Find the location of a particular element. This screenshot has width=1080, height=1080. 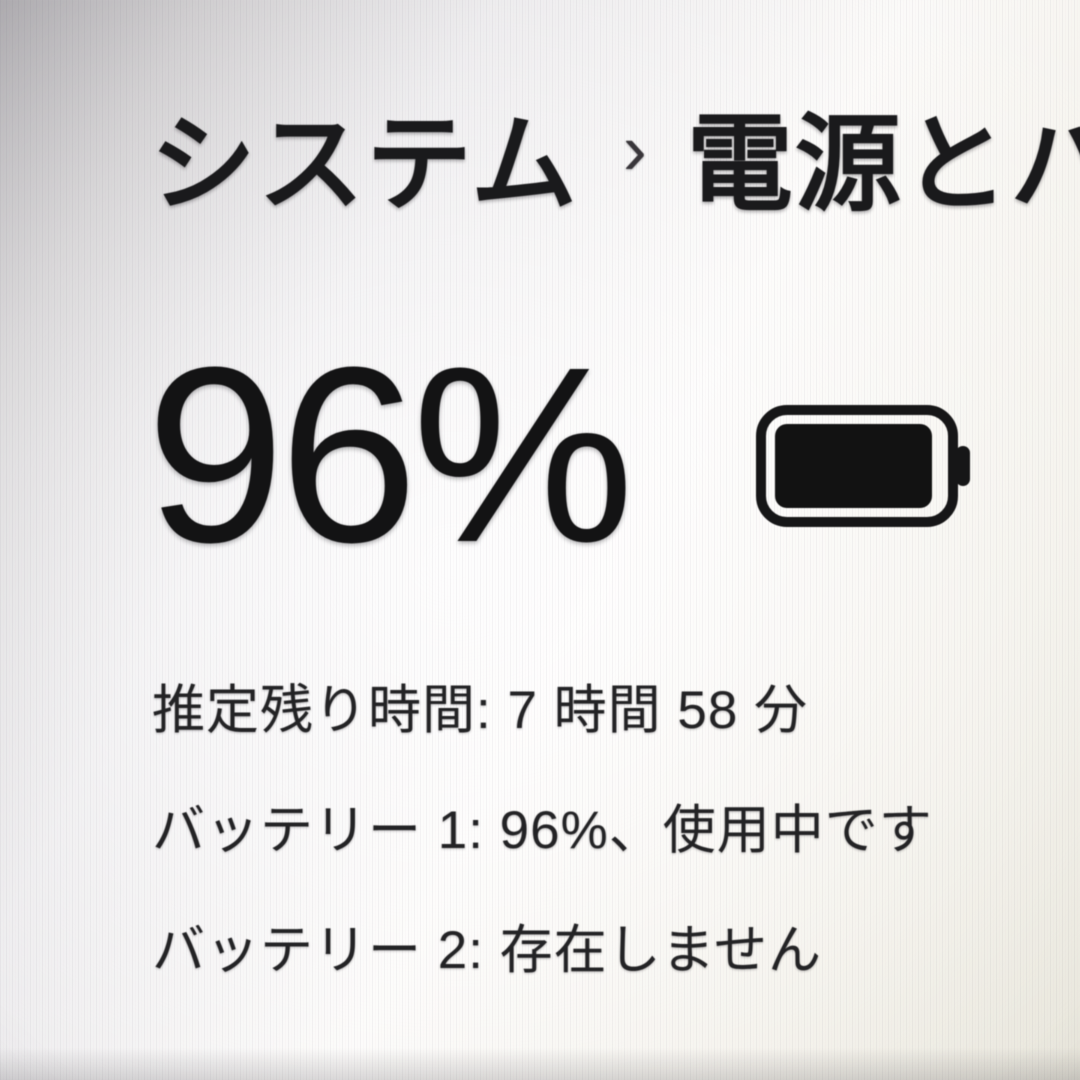

battery-percent-value: 96% is located at coordinates (390, 454).